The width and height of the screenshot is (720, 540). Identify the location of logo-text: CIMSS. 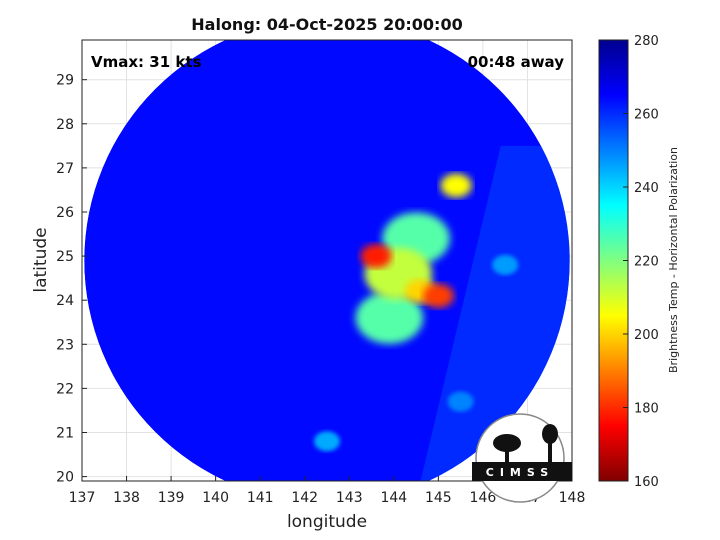
(520, 472).